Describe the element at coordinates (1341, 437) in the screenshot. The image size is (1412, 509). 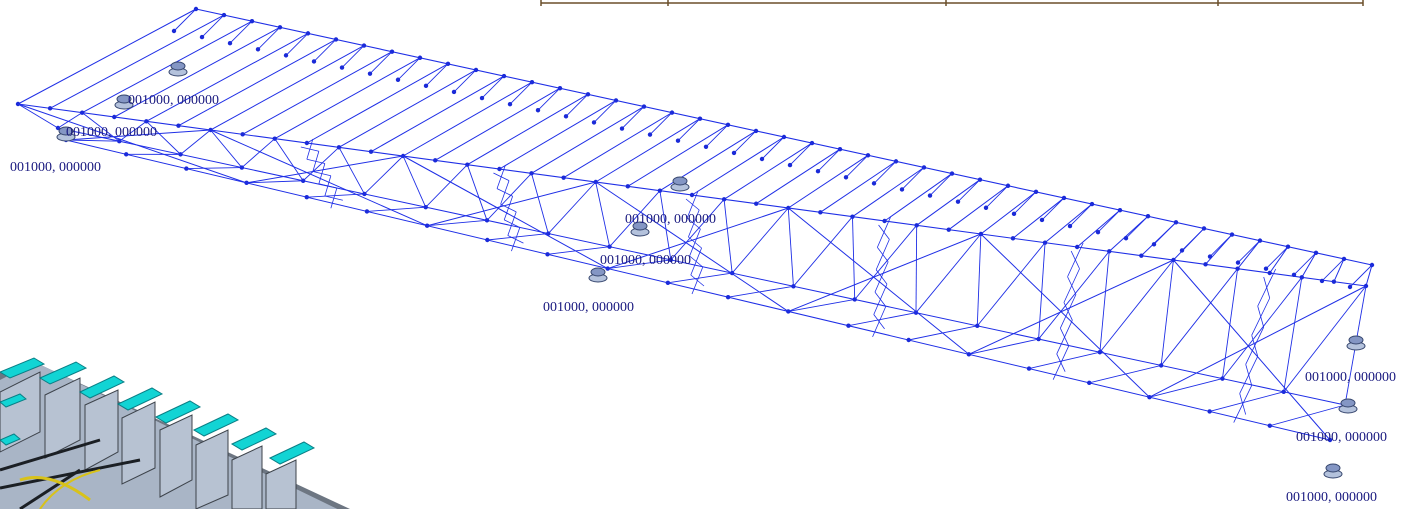
I see `support-label-s8: 001000, 000000` at that location.